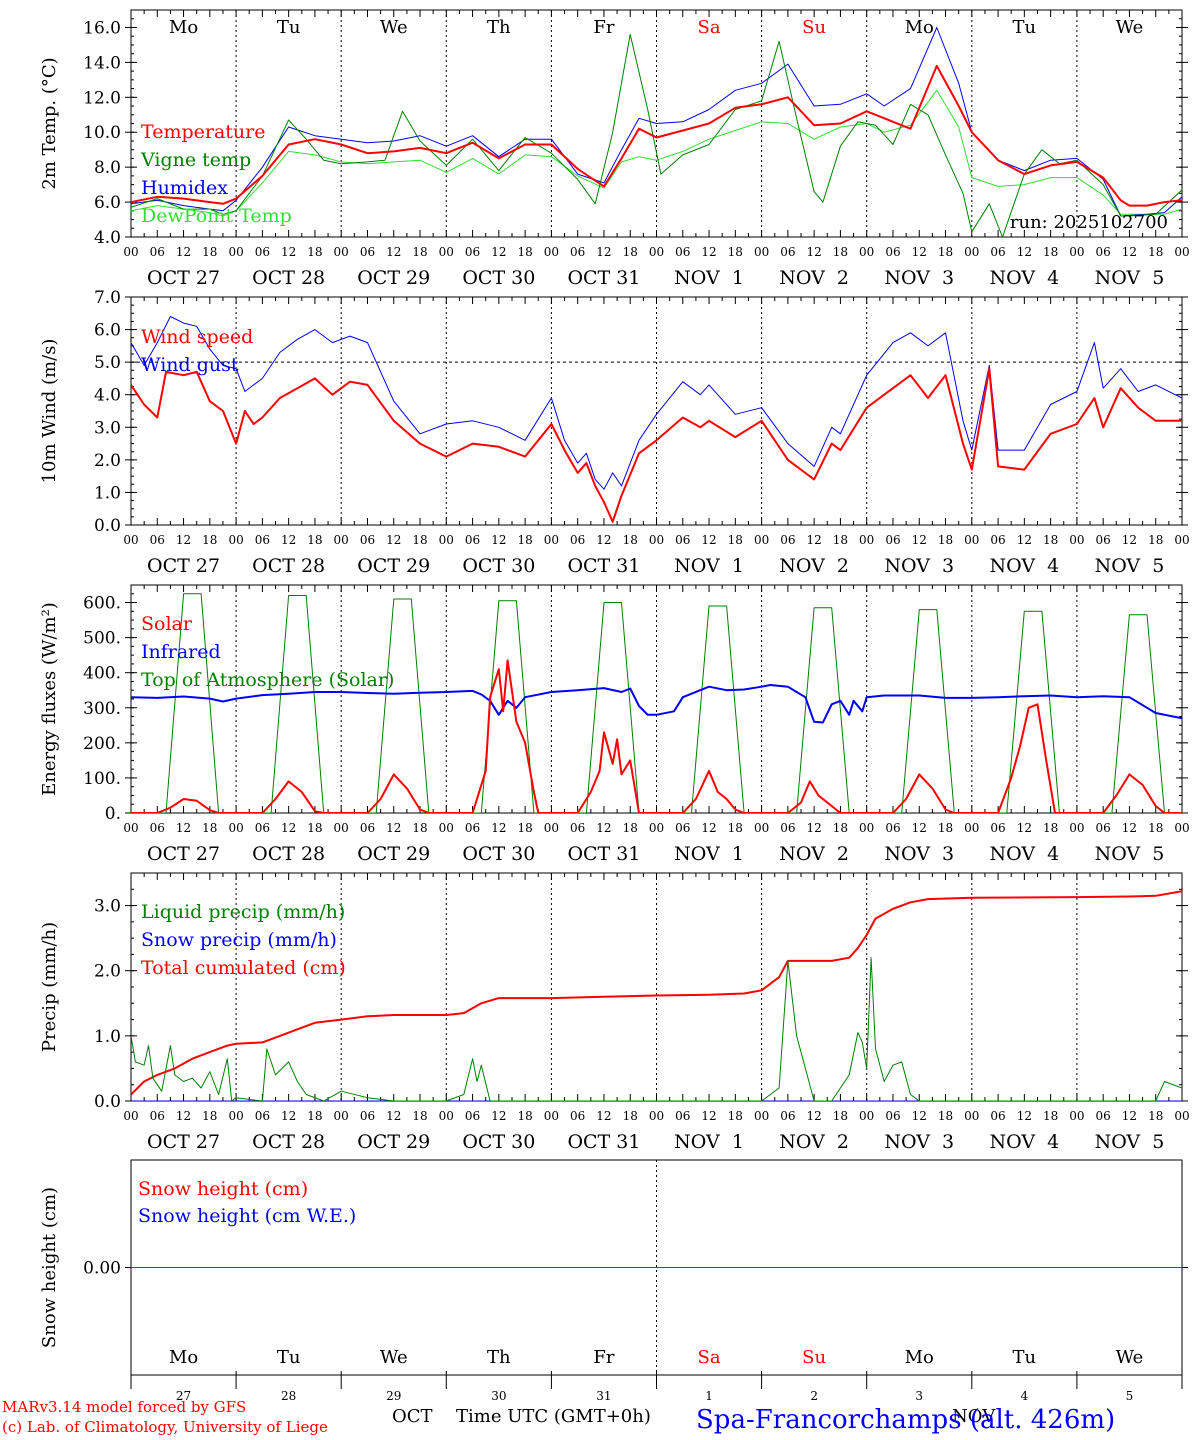 The width and height of the screenshot is (1194, 1440). Describe the element at coordinates (107, 363) in the screenshot. I see `y-tick-label: 5.0` at that location.